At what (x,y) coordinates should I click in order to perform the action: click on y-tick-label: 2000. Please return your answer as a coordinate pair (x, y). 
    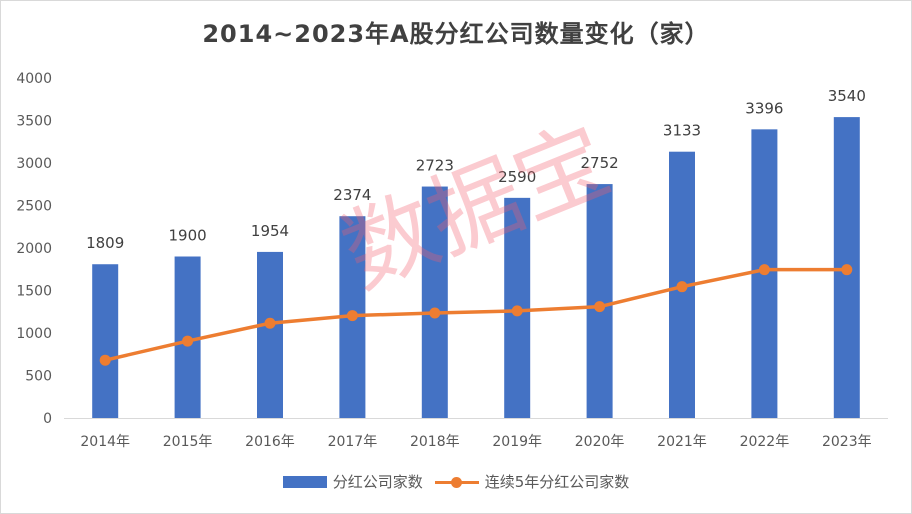
    Looking at the image, I should click on (34, 249).